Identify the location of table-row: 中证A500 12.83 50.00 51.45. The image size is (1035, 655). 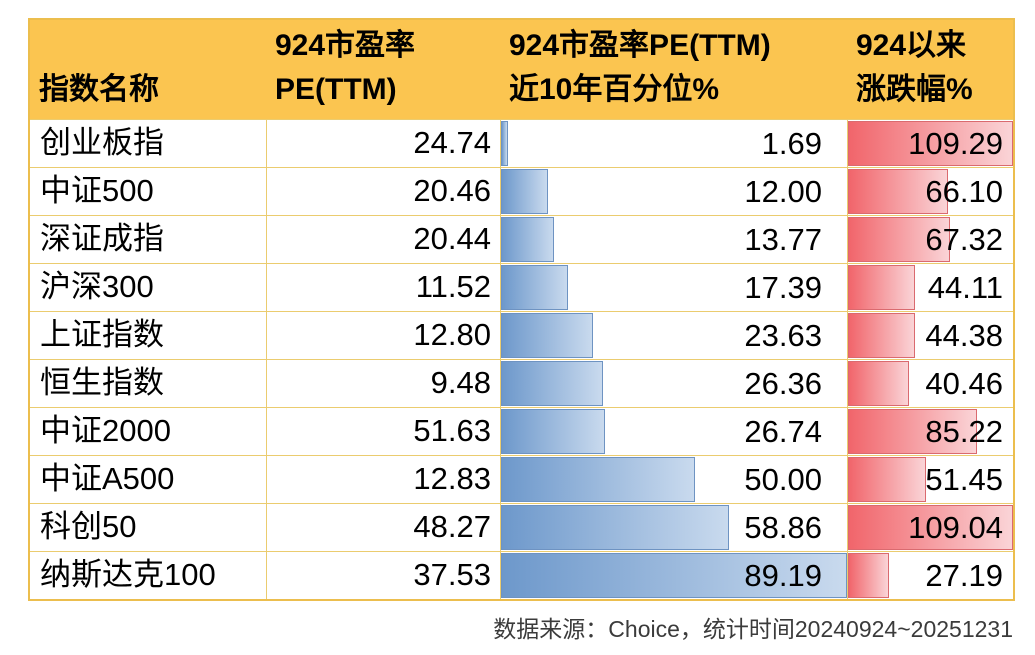
(521, 479).